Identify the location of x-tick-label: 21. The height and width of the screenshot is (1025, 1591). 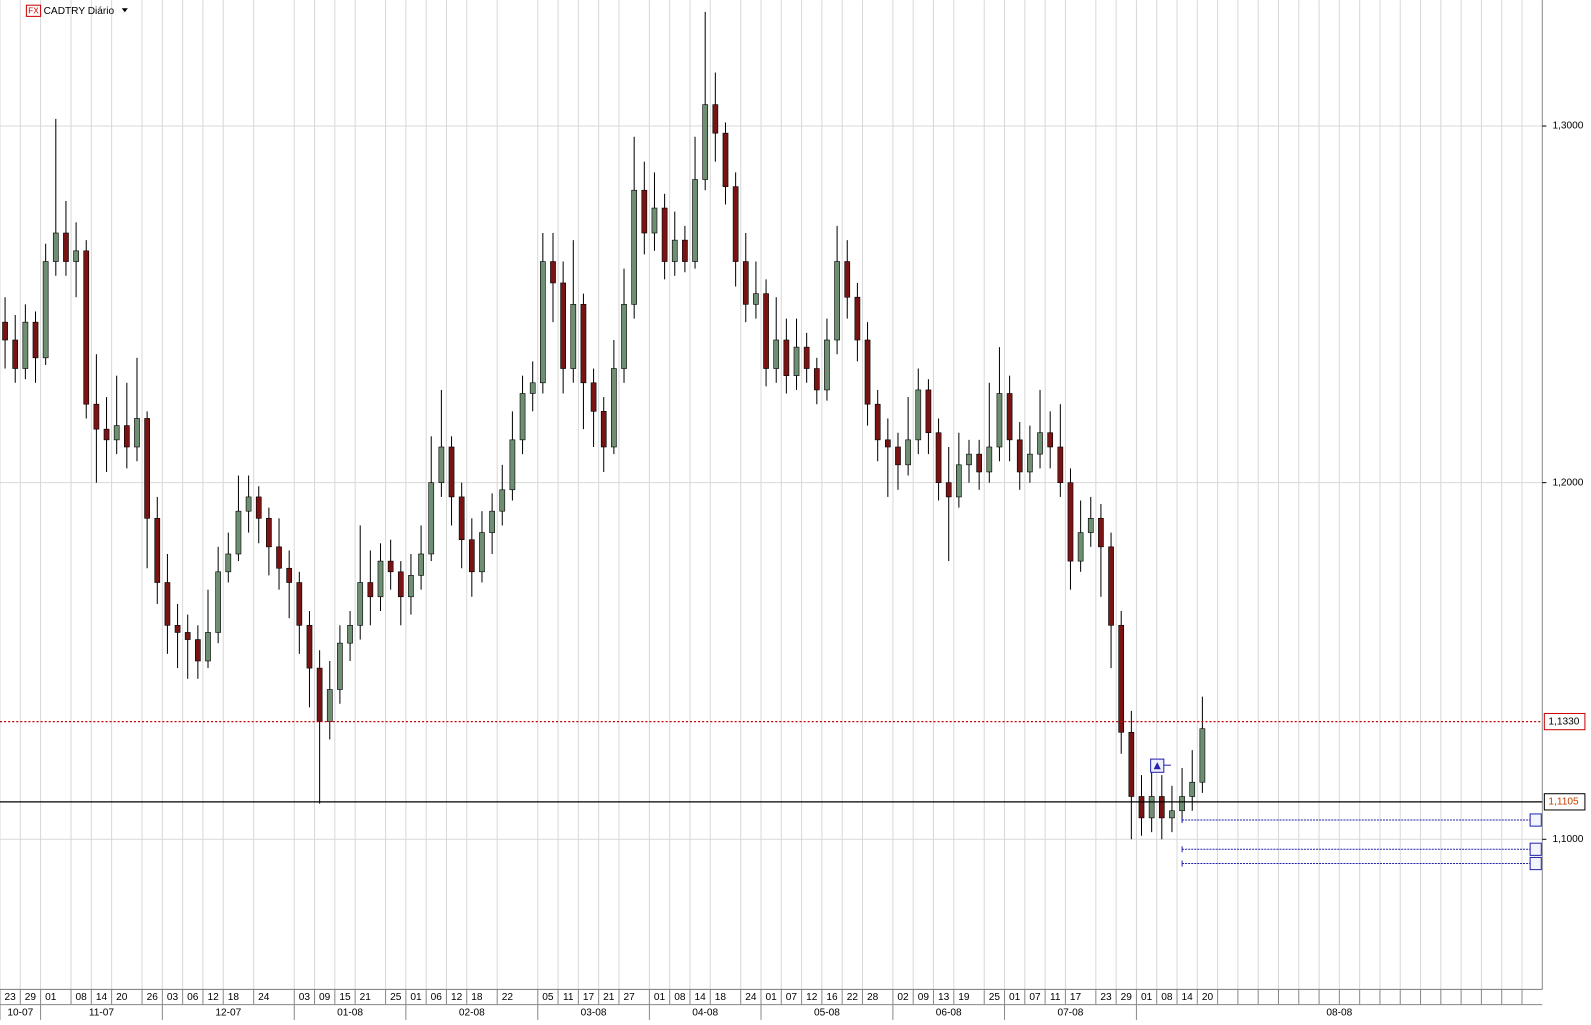
(366, 997).